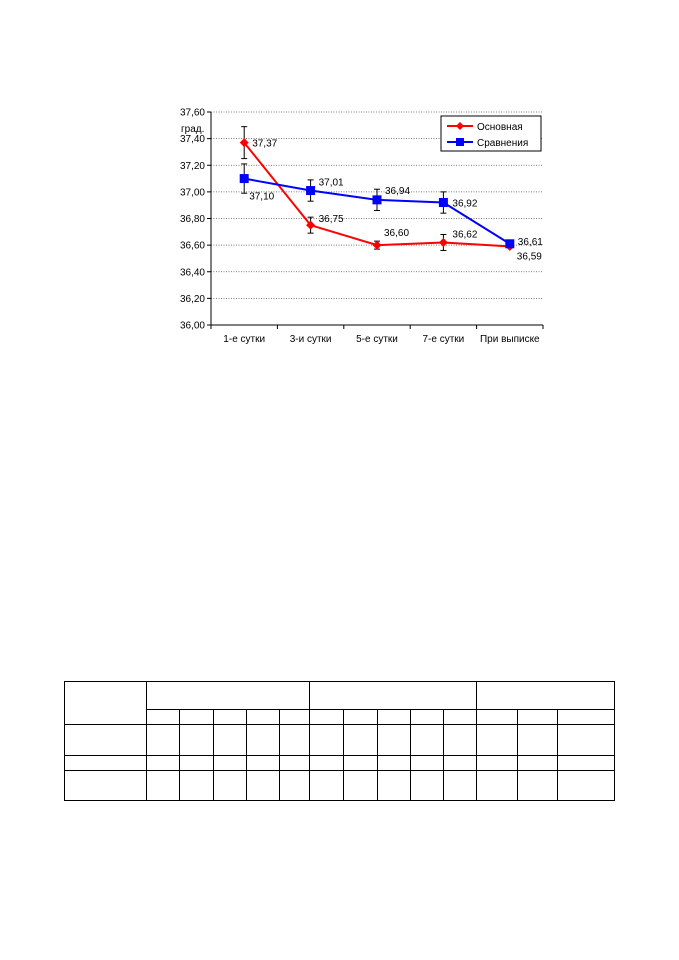 This screenshot has width=679, height=960. I want to click on data-label-sravneniya: 37,10, so click(261, 197).